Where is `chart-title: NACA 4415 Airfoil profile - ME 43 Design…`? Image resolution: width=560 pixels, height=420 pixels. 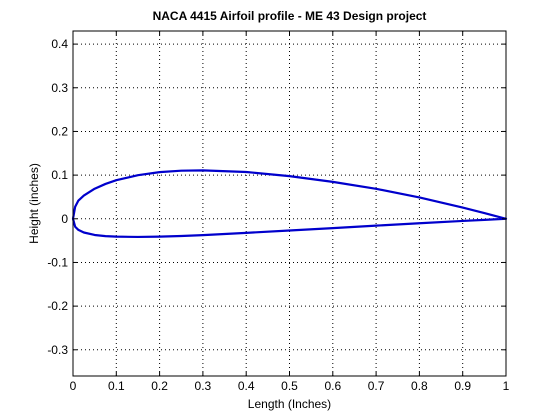
chart-title: NACA 4415 Airfoil profile - ME 43 Design… is located at coordinates (290, 16).